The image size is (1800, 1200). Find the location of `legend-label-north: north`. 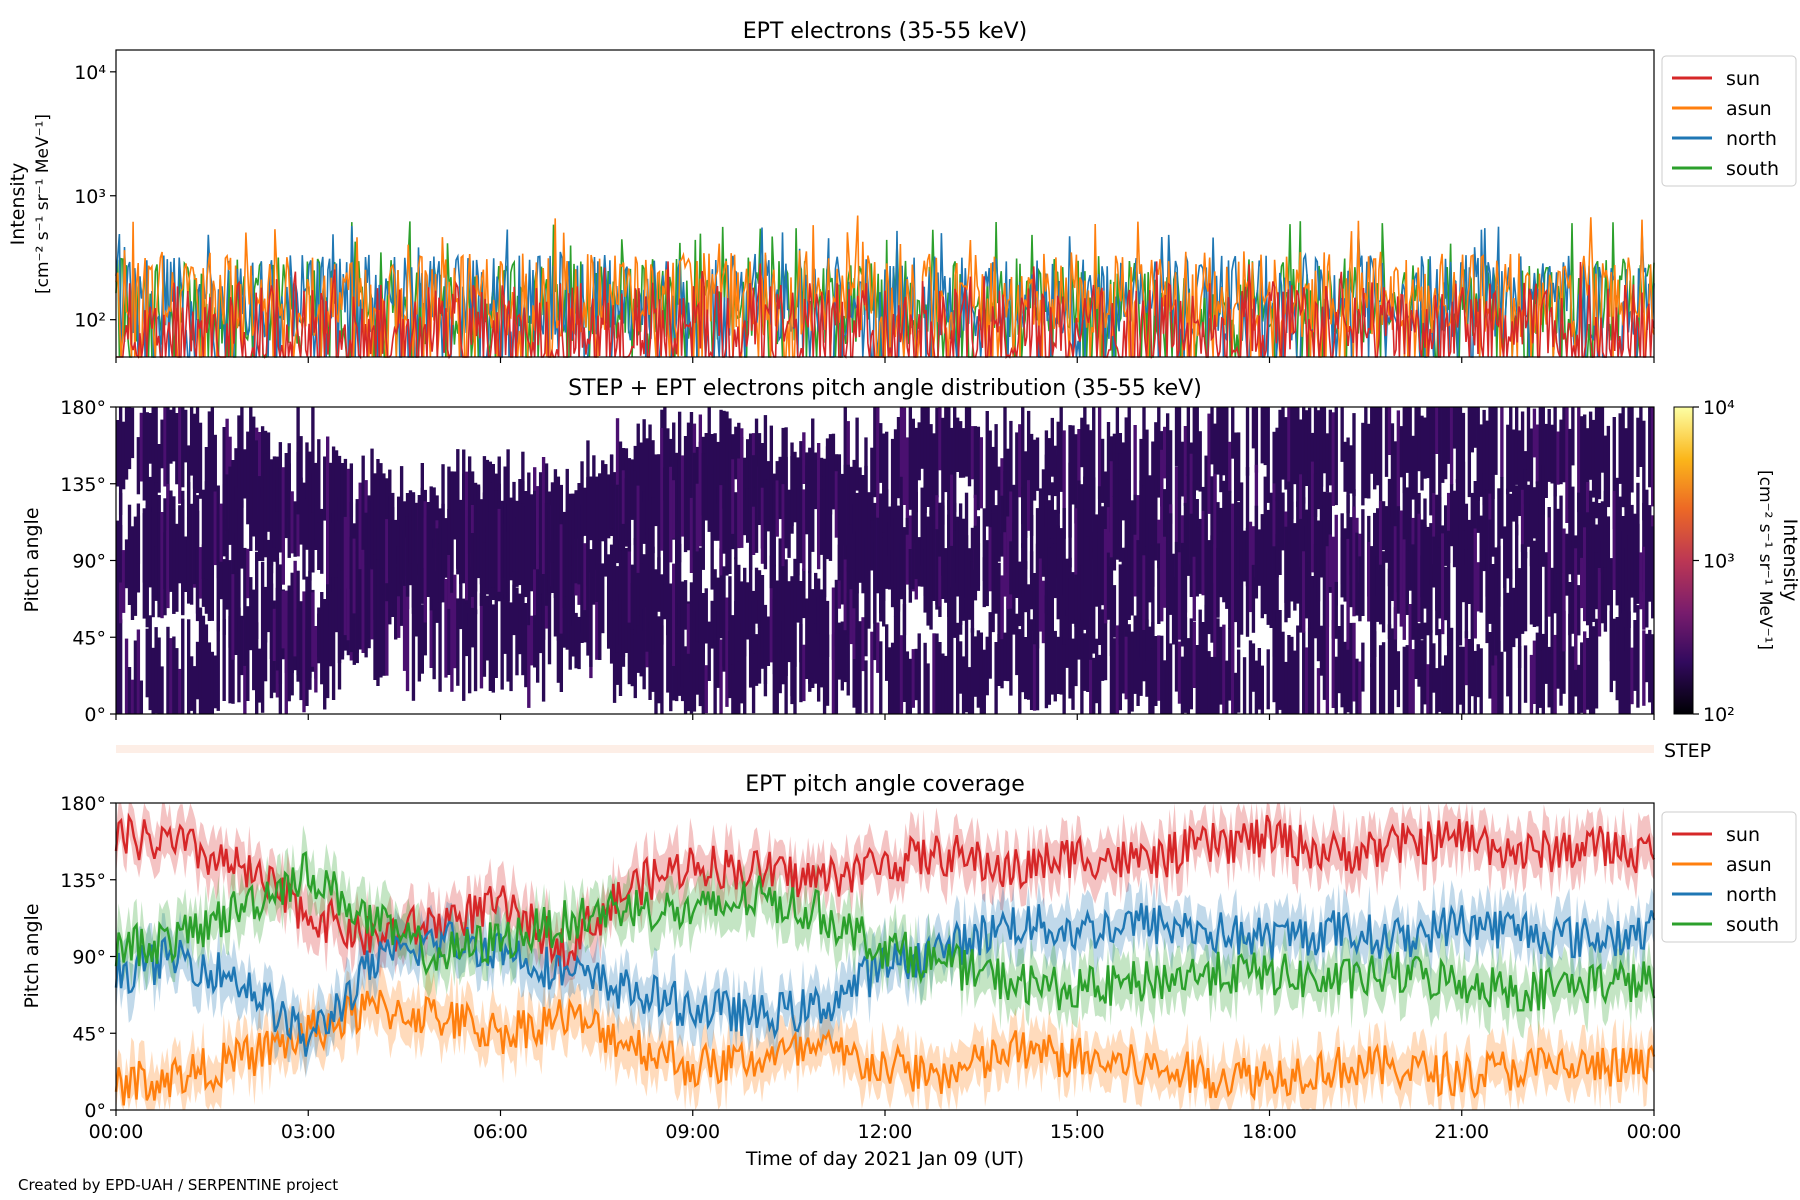

legend-label-north: north is located at coordinates (1751, 139).